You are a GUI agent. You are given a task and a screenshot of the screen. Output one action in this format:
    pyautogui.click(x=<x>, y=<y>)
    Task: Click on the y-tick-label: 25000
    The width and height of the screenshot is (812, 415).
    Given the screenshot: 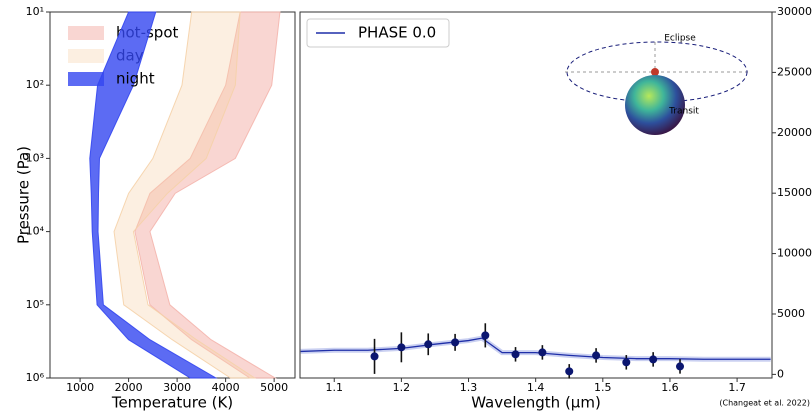 What is the action you would take?
    pyautogui.click(x=794, y=71)
    